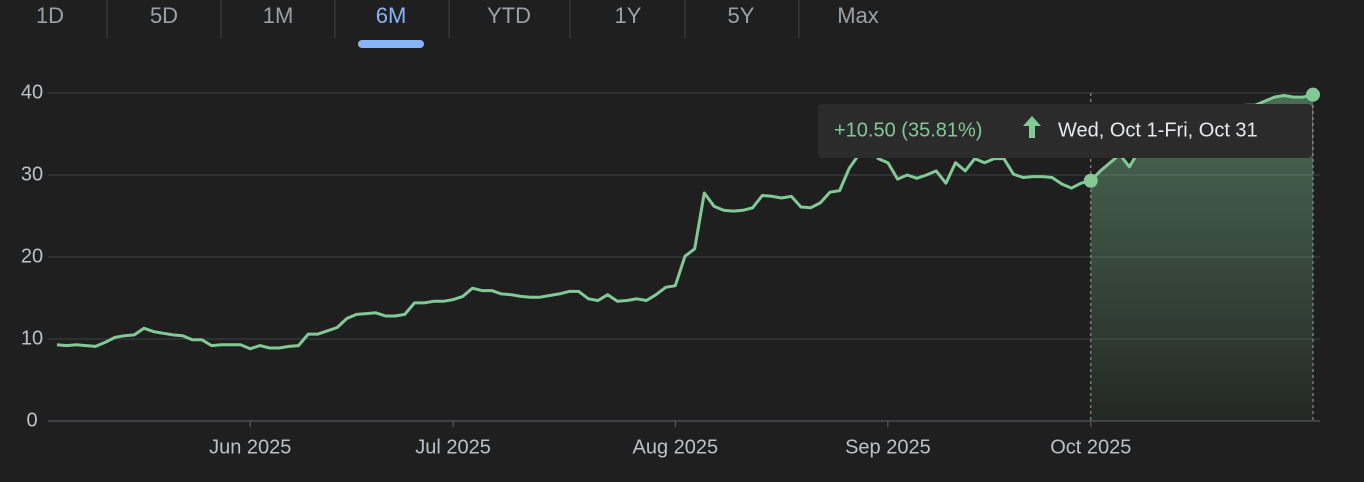  I want to click on range-tab: YTD, so click(509, 15).